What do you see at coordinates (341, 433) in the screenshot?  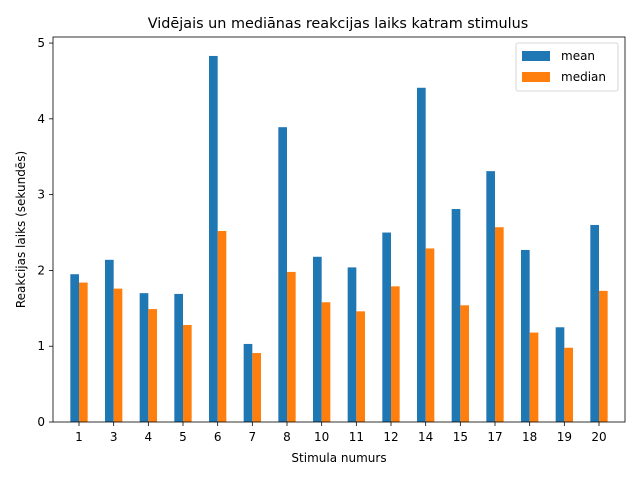 I see `x-axis-ticks: 1 3 4 5 6 7 8 10 11 12 14 15 17 18 19 20` at bounding box center [341, 433].